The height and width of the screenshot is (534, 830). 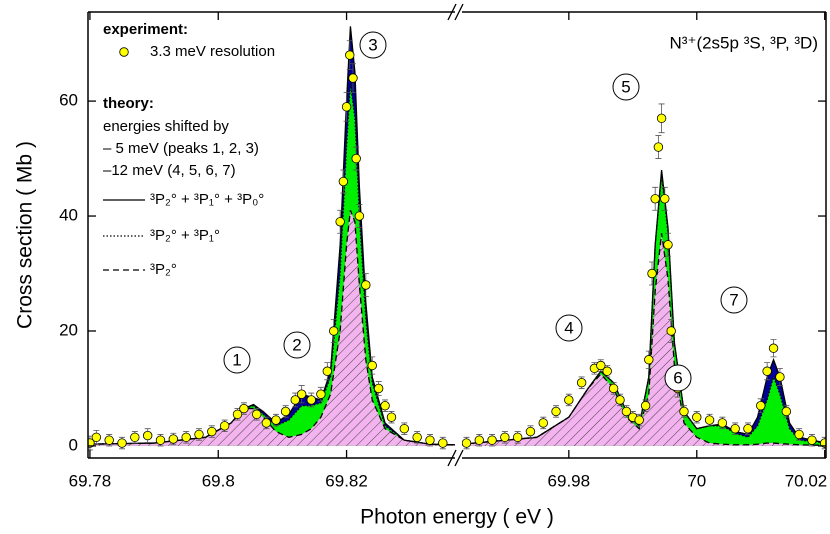 I want to click on peak-label: 6, so click(x=677, y=377).